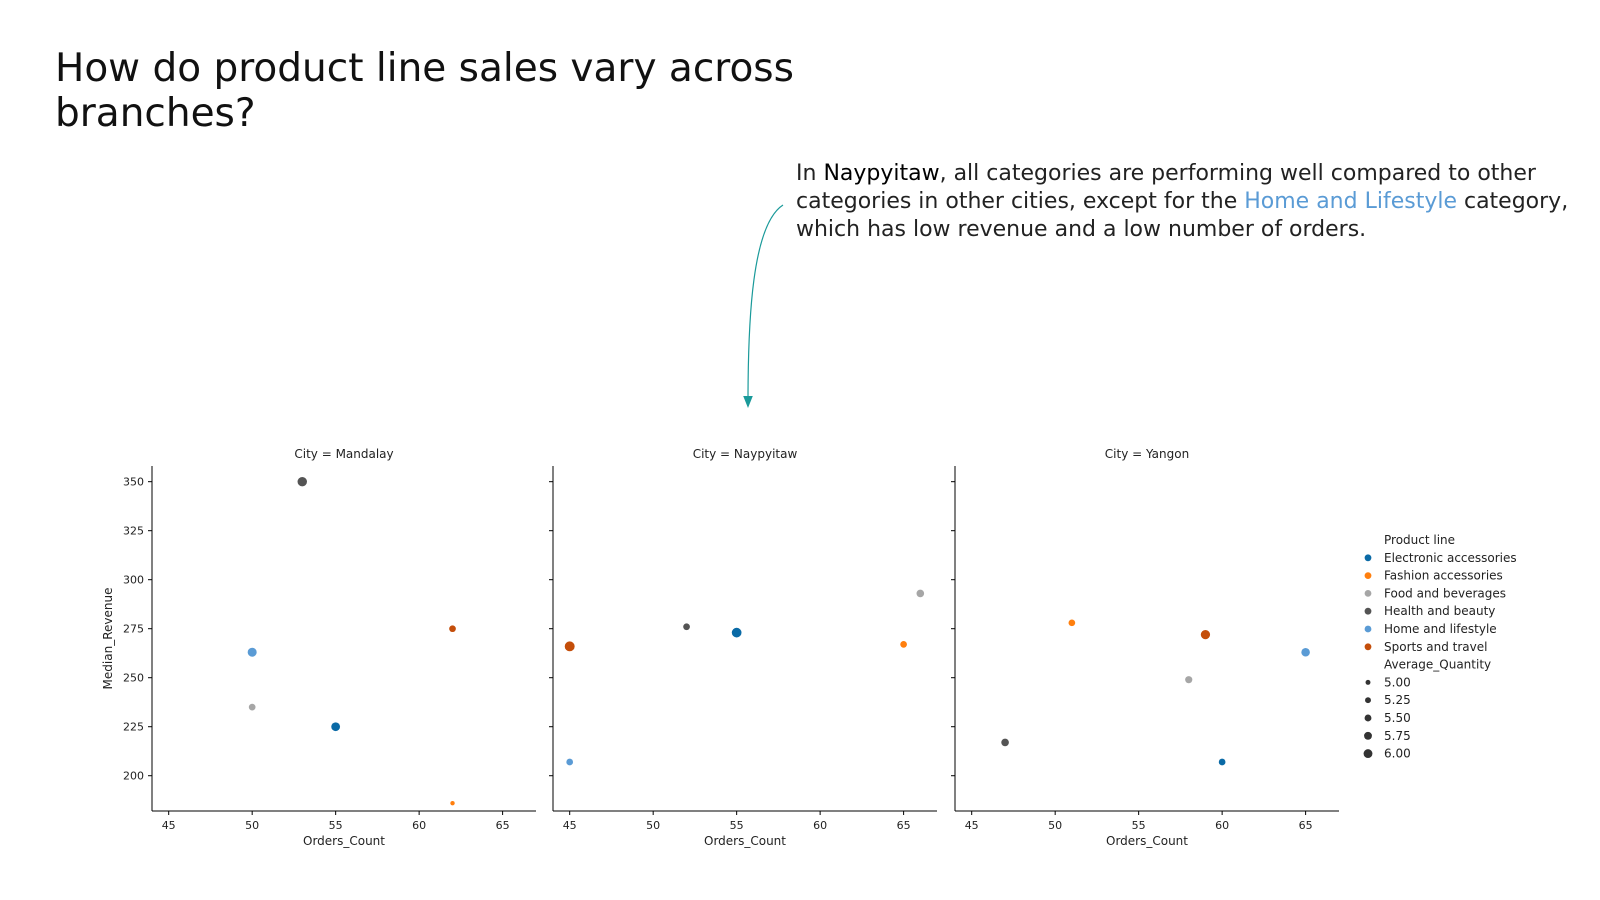  What do you see at coordinates (1443, 576) in the screenshot?
I see `legend-entry: Fashion accessories` at bounding box center [1443, 576].